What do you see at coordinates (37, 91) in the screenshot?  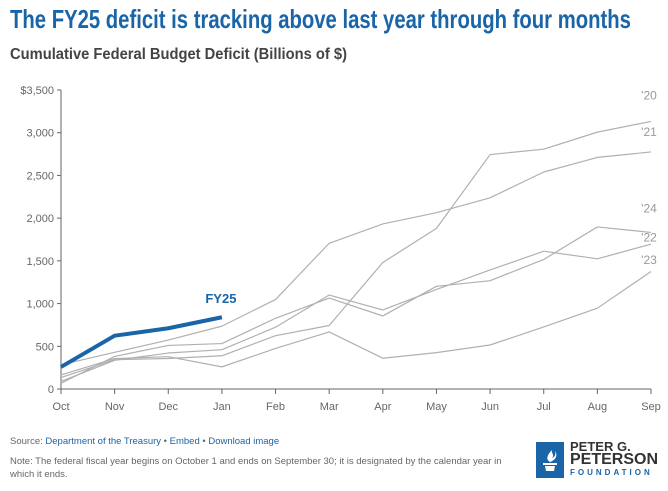 I see `y-tick-label: $3,500` at bounding box center [37, 91].